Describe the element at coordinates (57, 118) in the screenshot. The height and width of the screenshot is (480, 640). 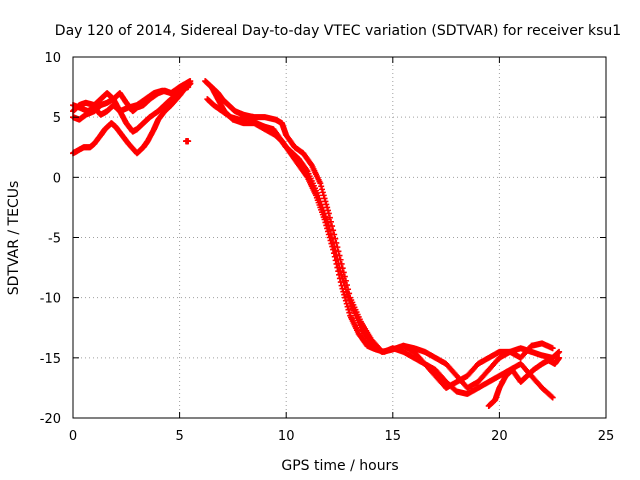
I see `y-tick-label: 5` at that location.